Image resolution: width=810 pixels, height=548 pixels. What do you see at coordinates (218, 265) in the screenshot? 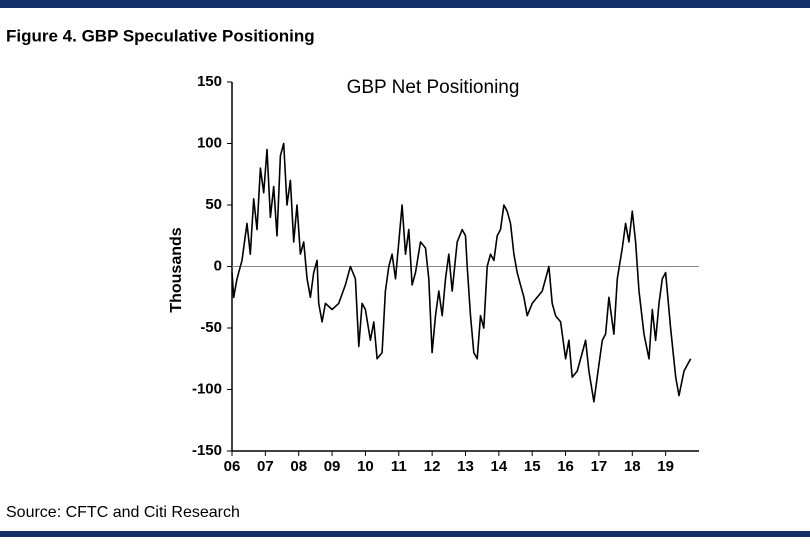
I see `y-tick-label: 0` at bounding box center [218, 265].